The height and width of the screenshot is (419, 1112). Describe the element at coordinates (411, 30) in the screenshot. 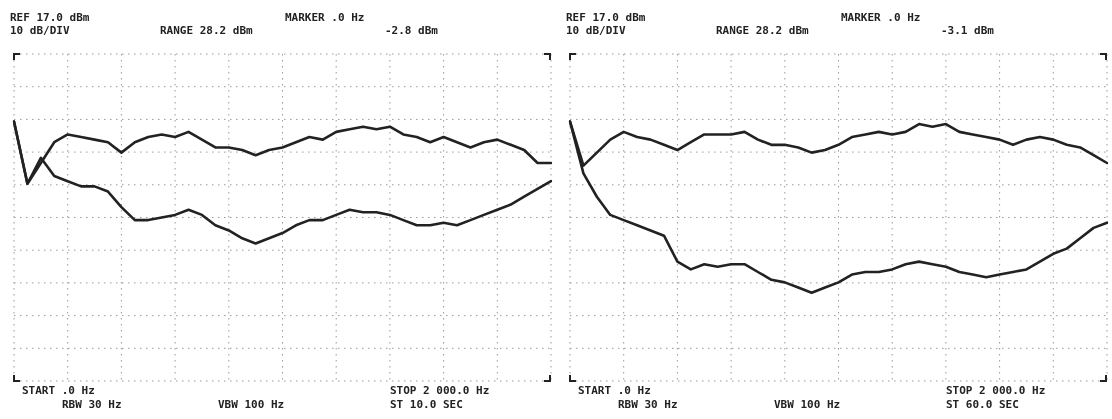

I see `text: -2.8 dBm` at that location.